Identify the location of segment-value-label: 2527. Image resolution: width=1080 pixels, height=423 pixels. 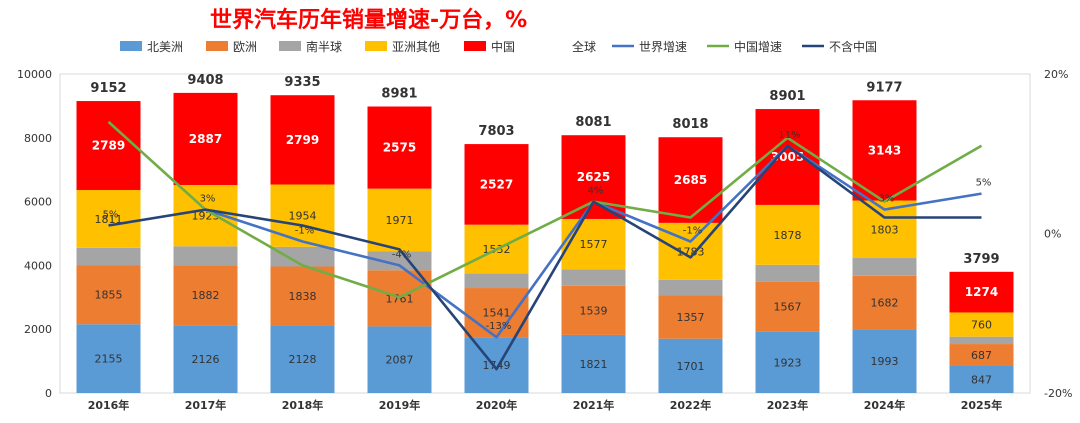
(496, 184).